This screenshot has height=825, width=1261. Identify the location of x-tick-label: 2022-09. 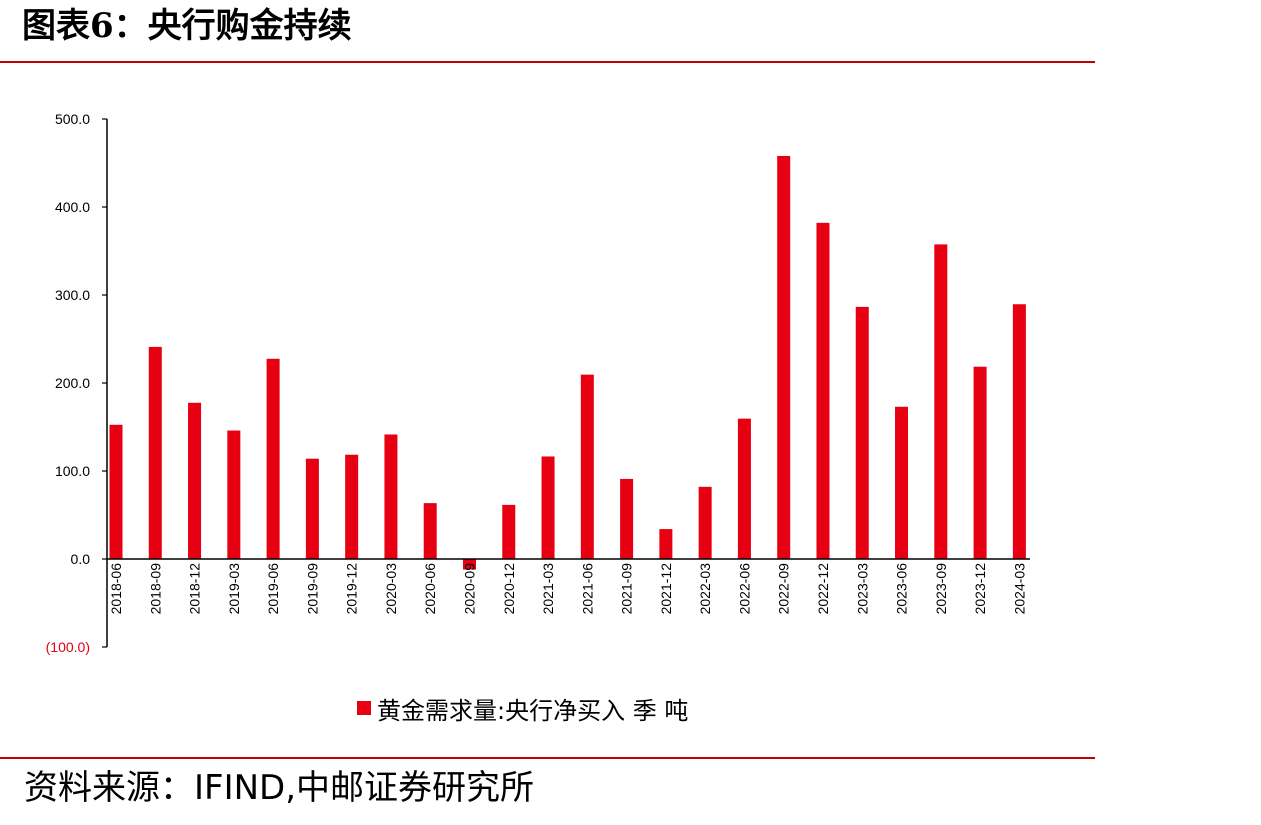
(784, 589).